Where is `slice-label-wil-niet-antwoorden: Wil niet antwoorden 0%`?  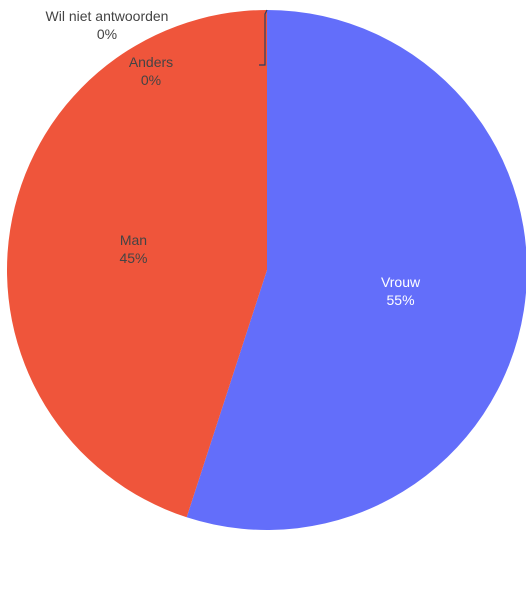 slice-label-wil-niet-antwoorden: Wil niet antwoorden 0% is located at coordinates (107, 25).